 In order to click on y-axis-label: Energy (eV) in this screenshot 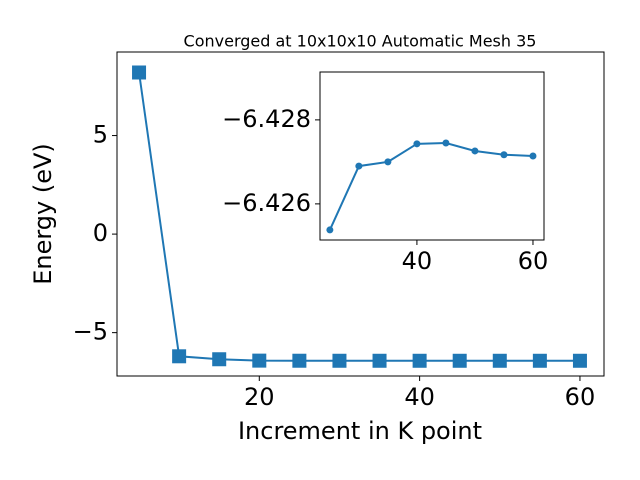, I will do `click(43, 214)`.